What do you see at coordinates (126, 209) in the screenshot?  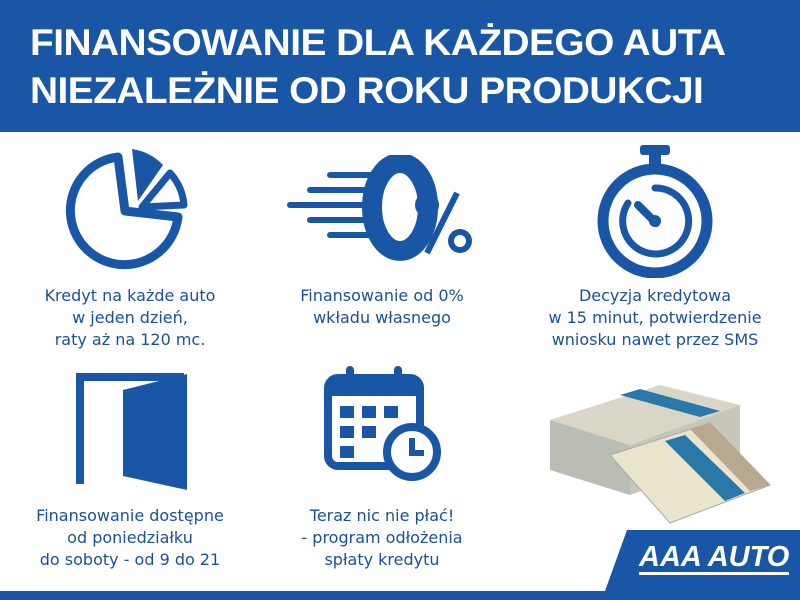 I see `pie-chart-icon` at bounding box center [126, 209].